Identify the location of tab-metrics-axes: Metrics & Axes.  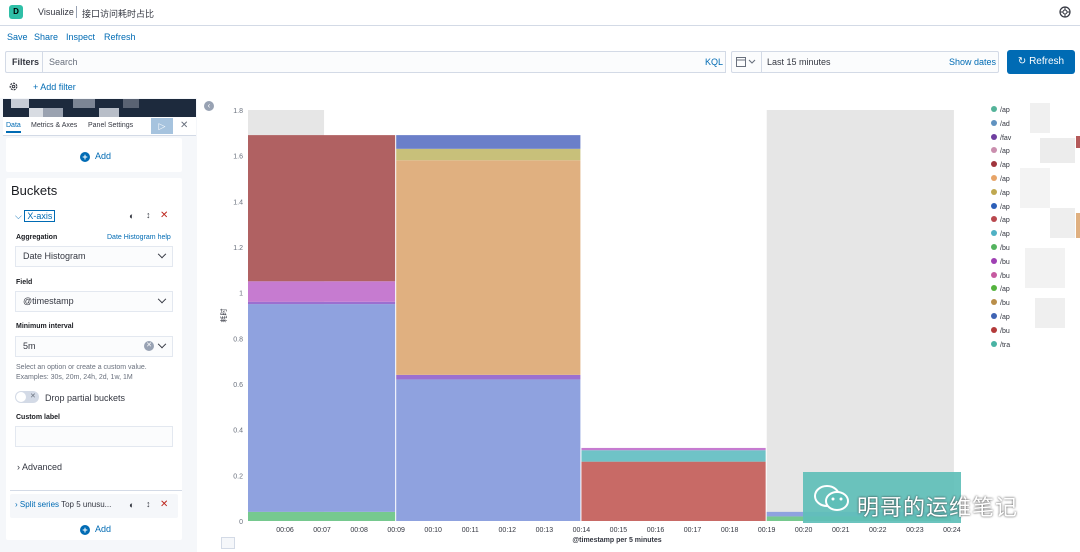
(54, 125).